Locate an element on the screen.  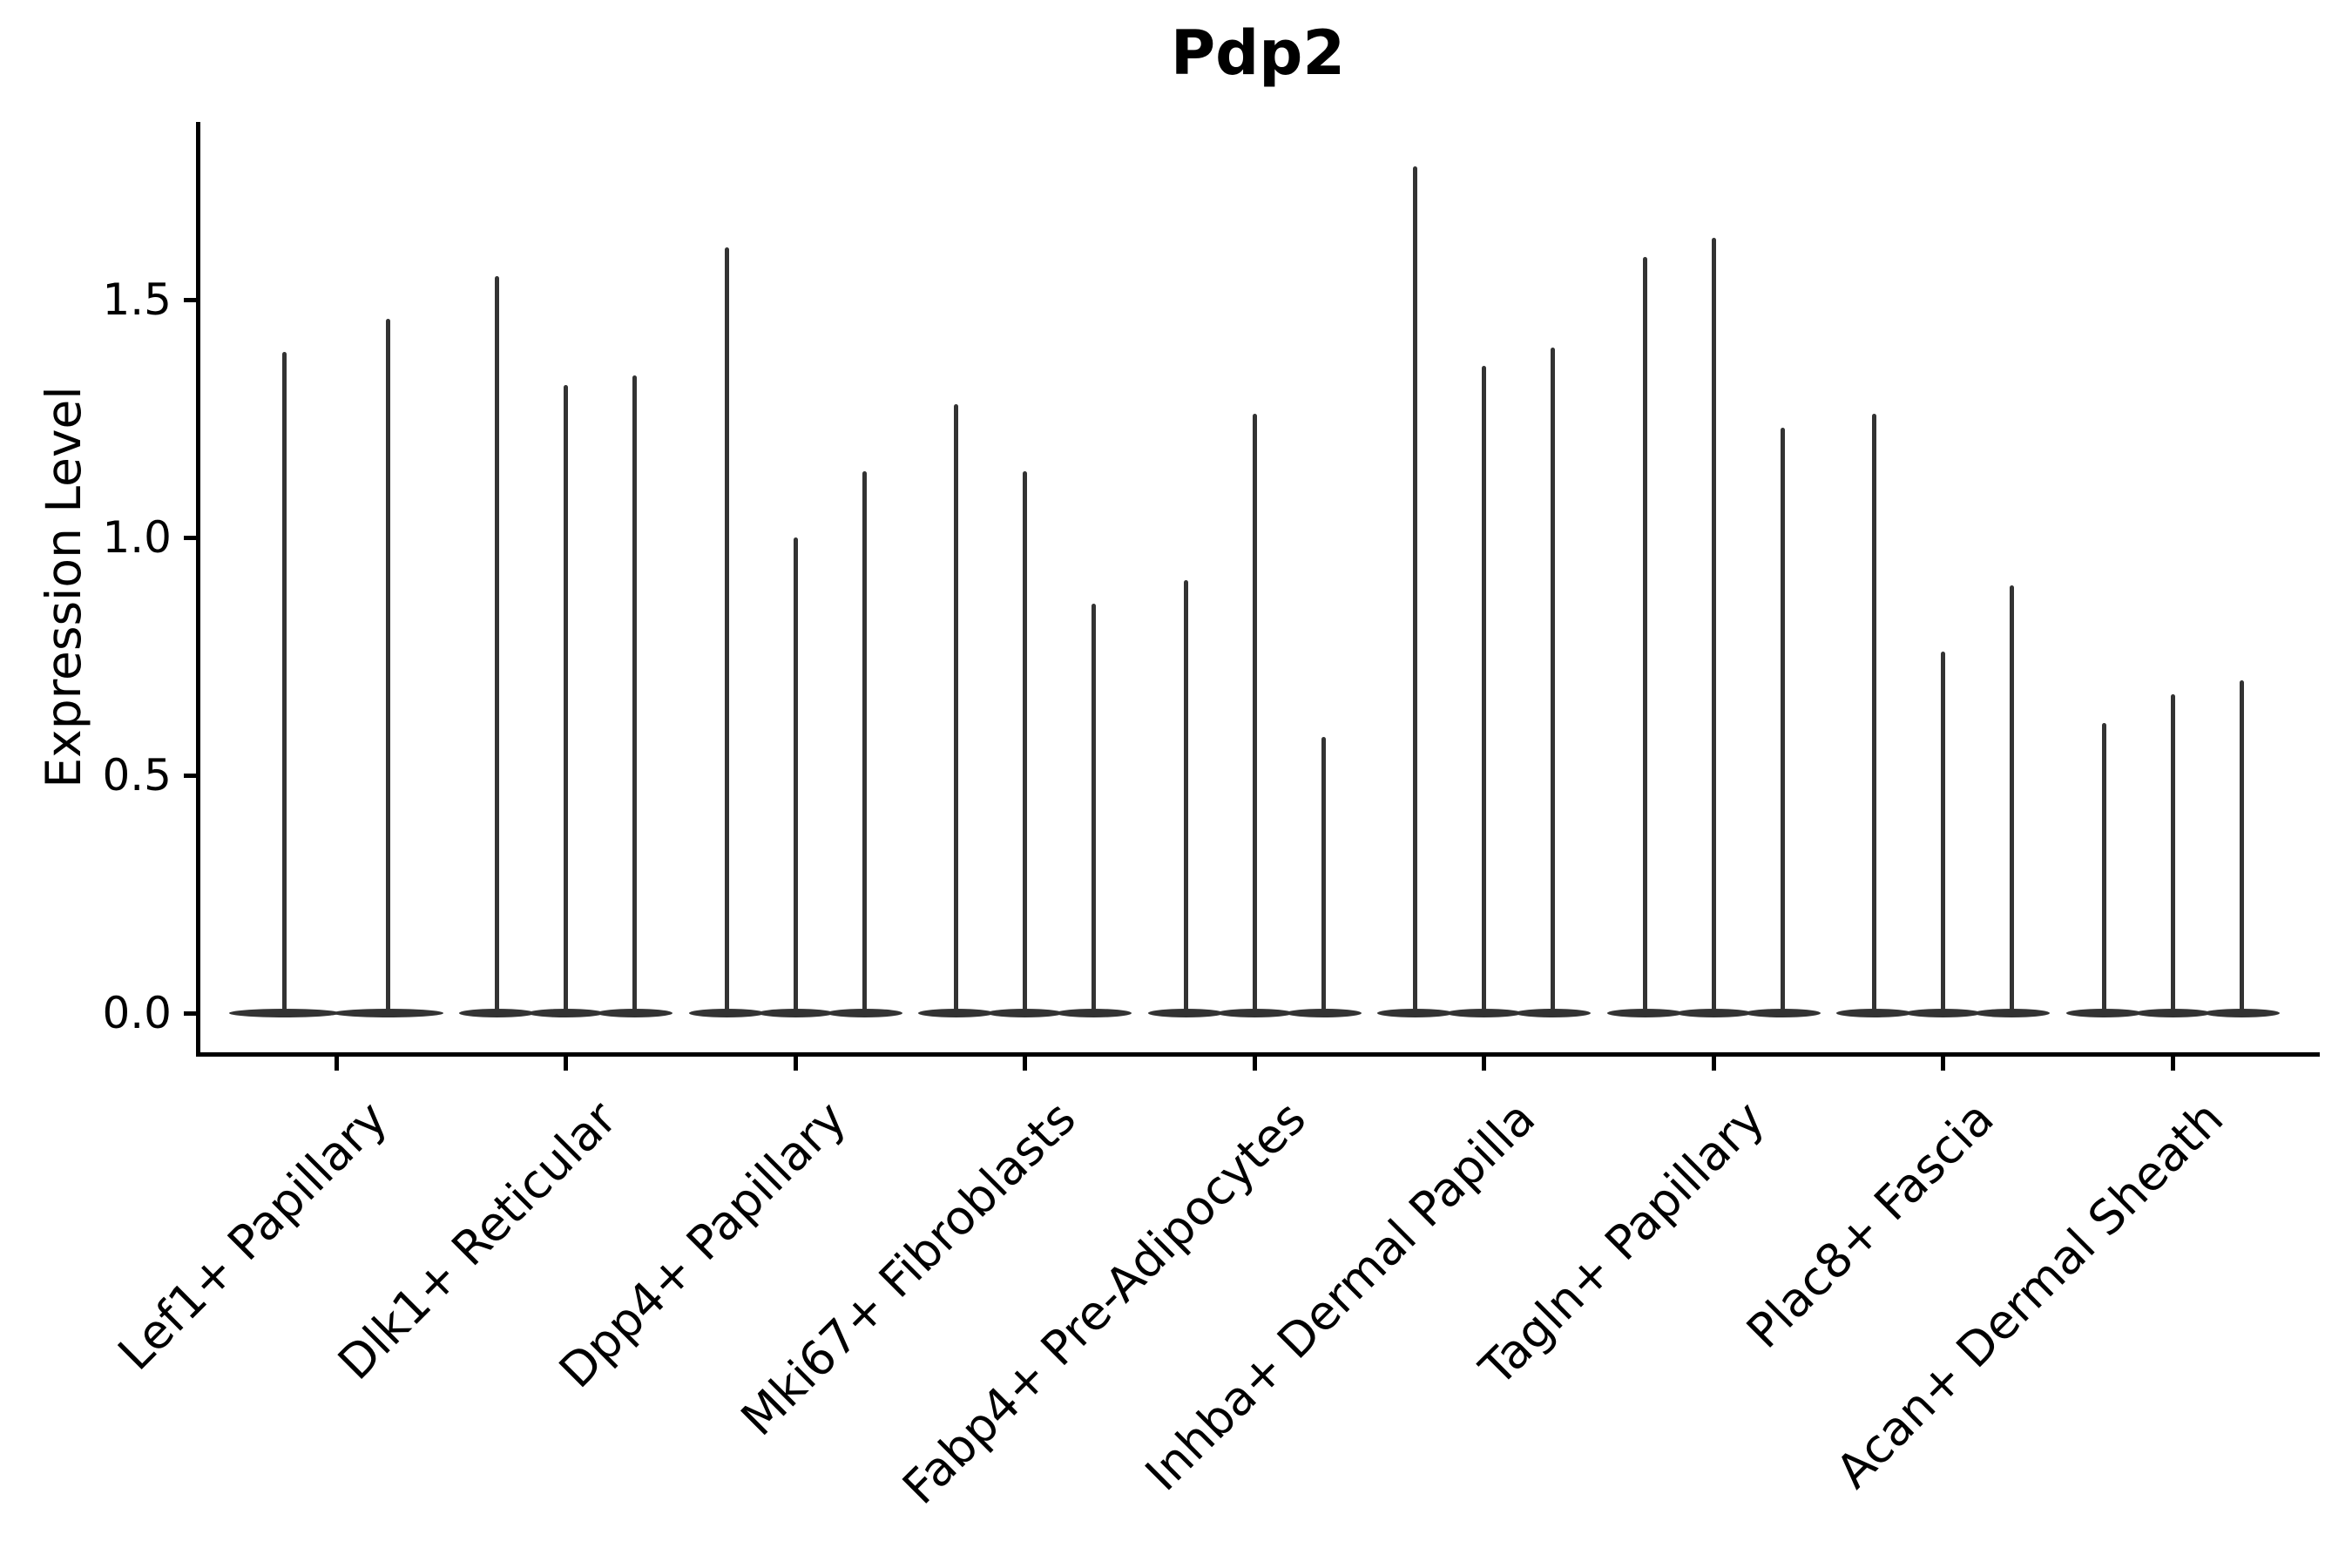
x-axis-spine is located at coordinates (1258, 1054).